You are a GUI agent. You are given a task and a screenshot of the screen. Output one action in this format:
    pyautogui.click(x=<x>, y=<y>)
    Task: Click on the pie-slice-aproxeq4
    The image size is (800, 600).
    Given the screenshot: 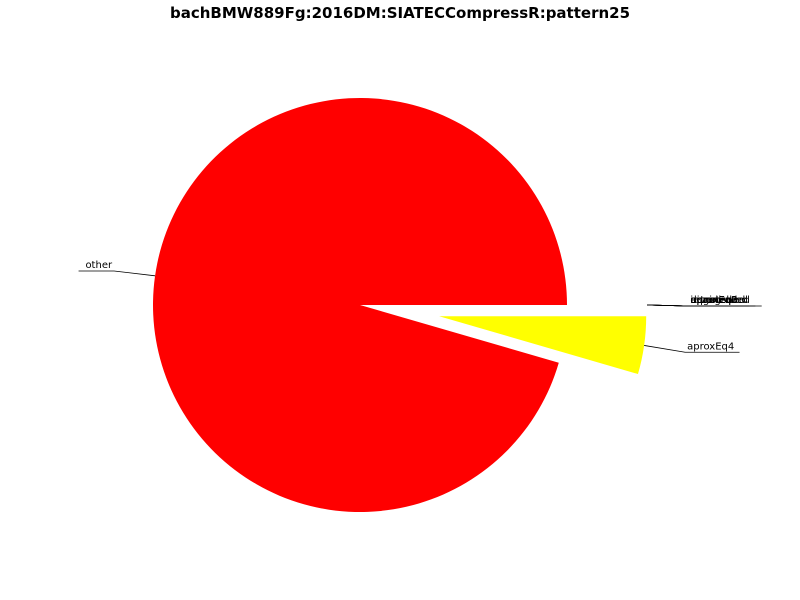 What is the action you would take?
    pyautogui.click(x=543, y=345)
    